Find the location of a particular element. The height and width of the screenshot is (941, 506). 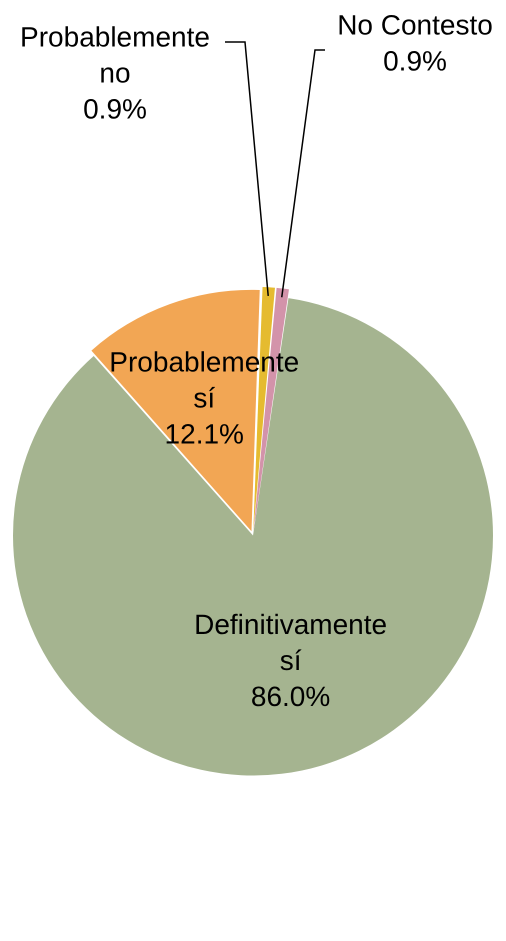

slice-label: Definitivamente sí is located at coordinates (291, 642).